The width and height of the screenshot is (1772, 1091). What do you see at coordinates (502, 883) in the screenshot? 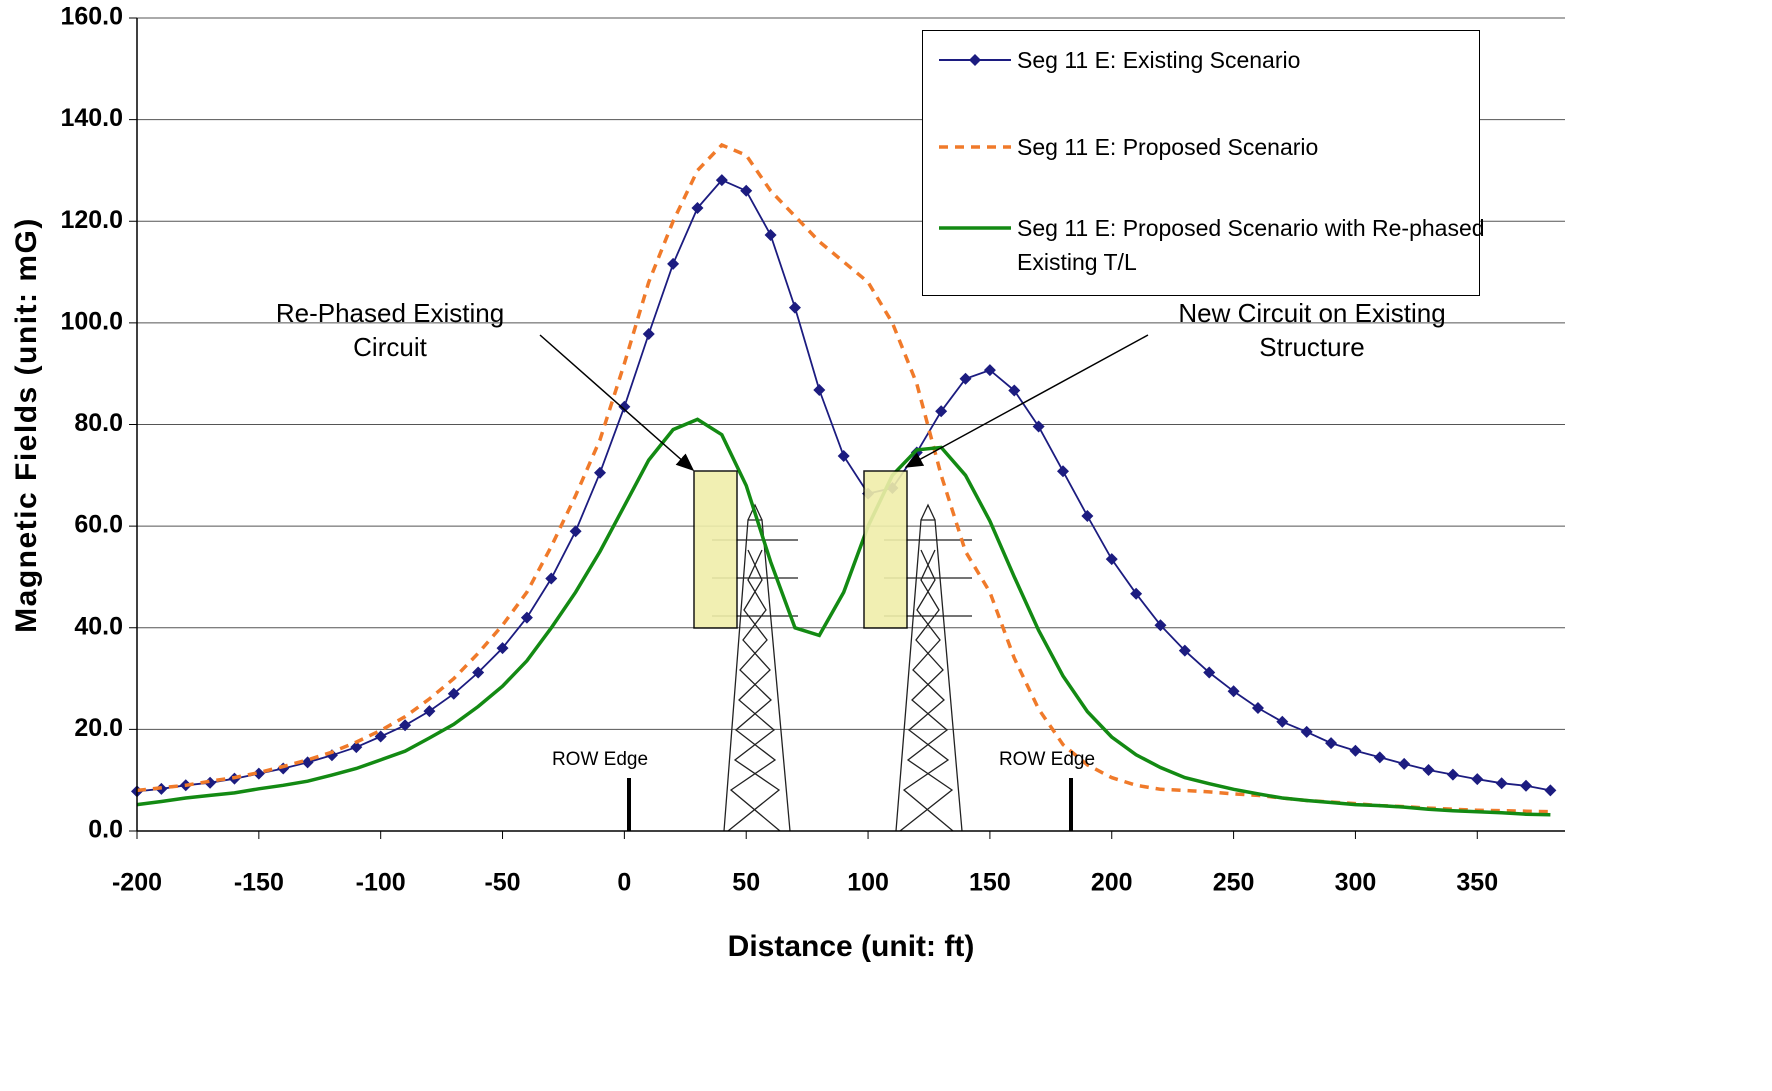
I see `x-tick-label: -50` at bounding box center [502, 883].